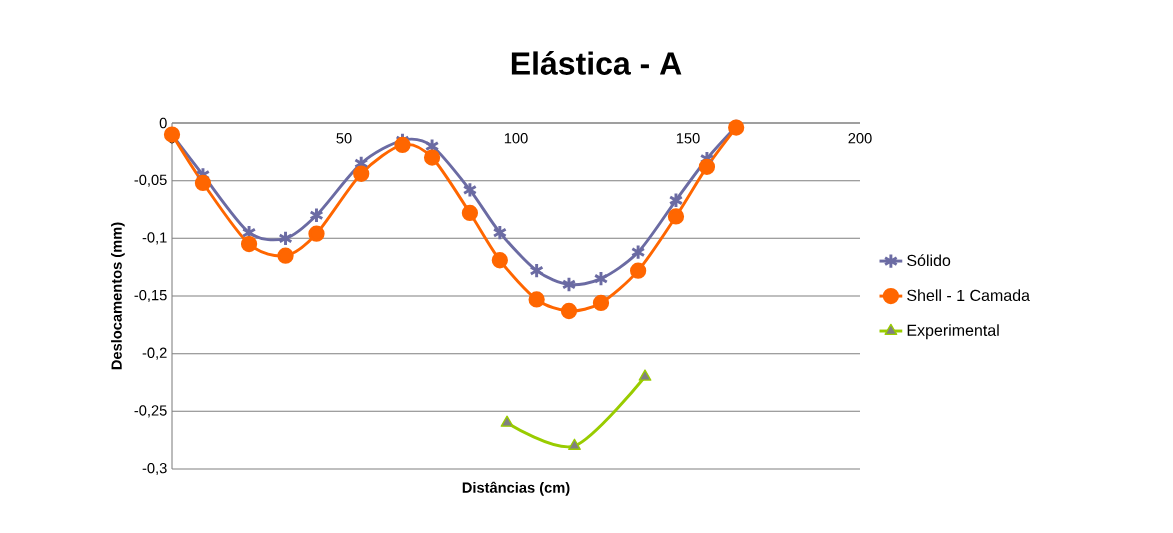  I want to click on legend-label: Experimental, so click(953, 332).